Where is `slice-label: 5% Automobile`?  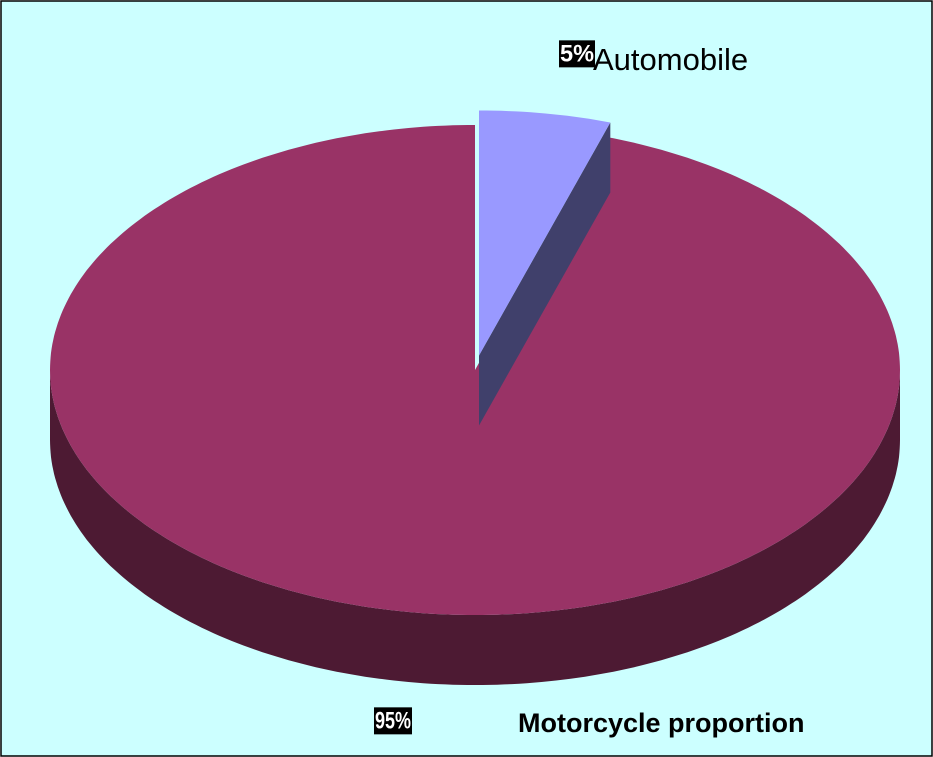
slice-label: 5% Automobile is located at coordinates (653, 58).